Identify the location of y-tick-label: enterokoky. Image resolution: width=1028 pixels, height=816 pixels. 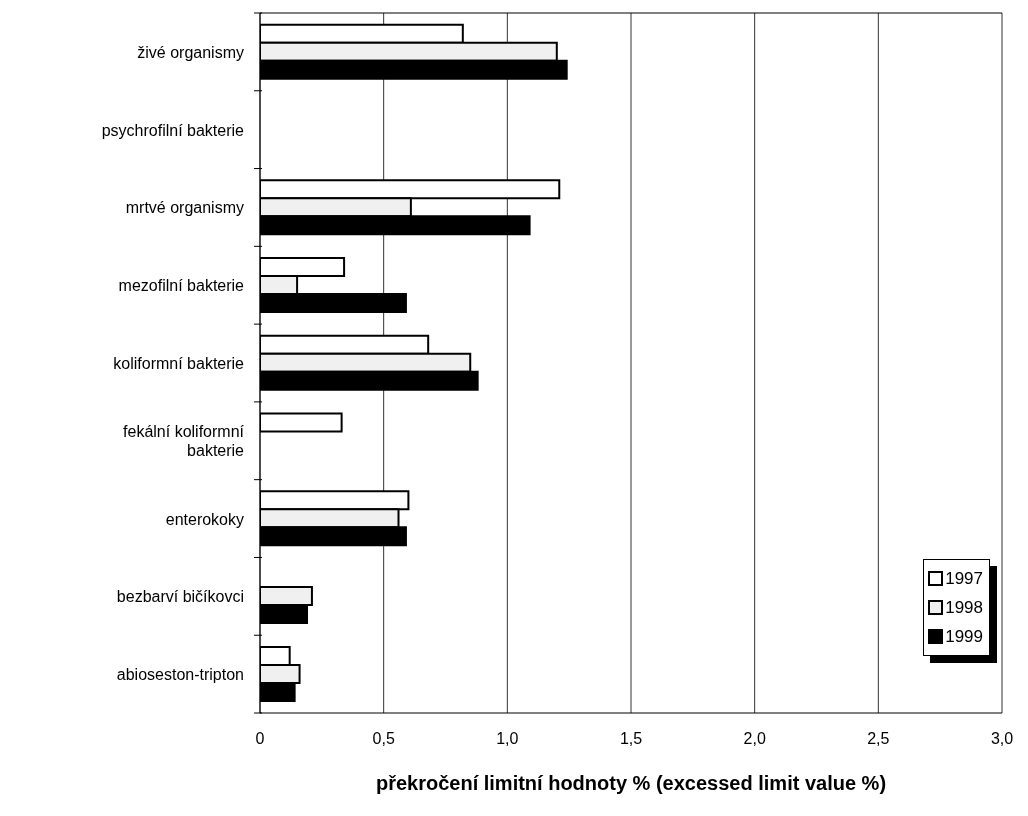
(204, 519).